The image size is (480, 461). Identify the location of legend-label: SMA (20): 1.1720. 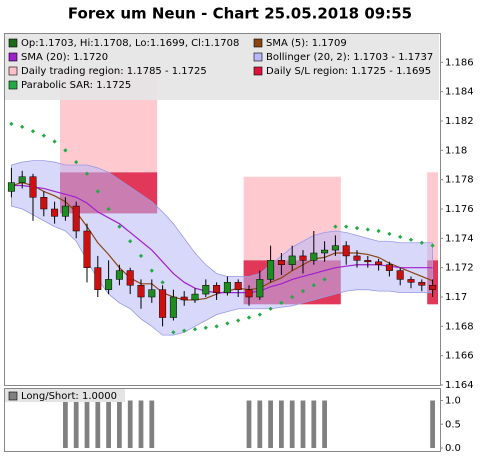
(64, 57).